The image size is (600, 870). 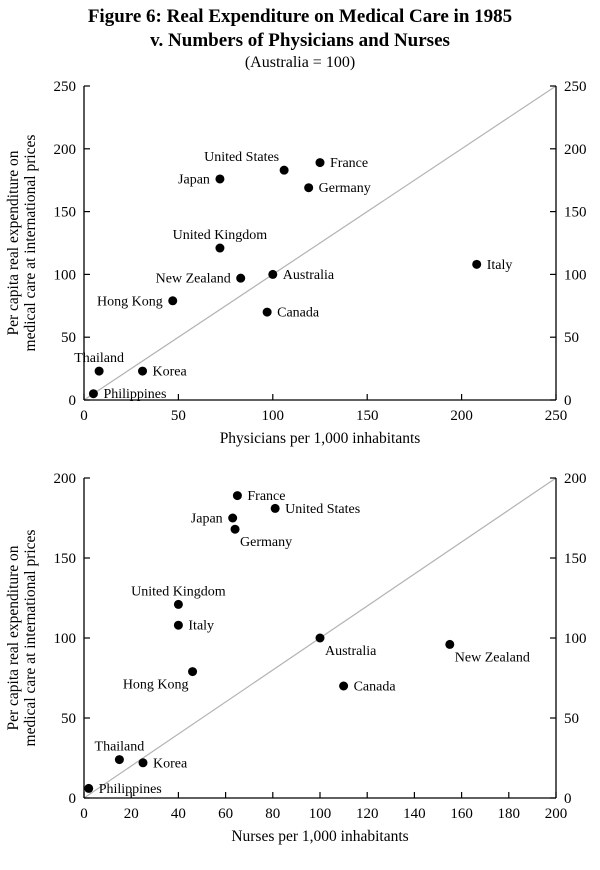 I want to click on x-tick-label: 80, so click(x=272, y=814).